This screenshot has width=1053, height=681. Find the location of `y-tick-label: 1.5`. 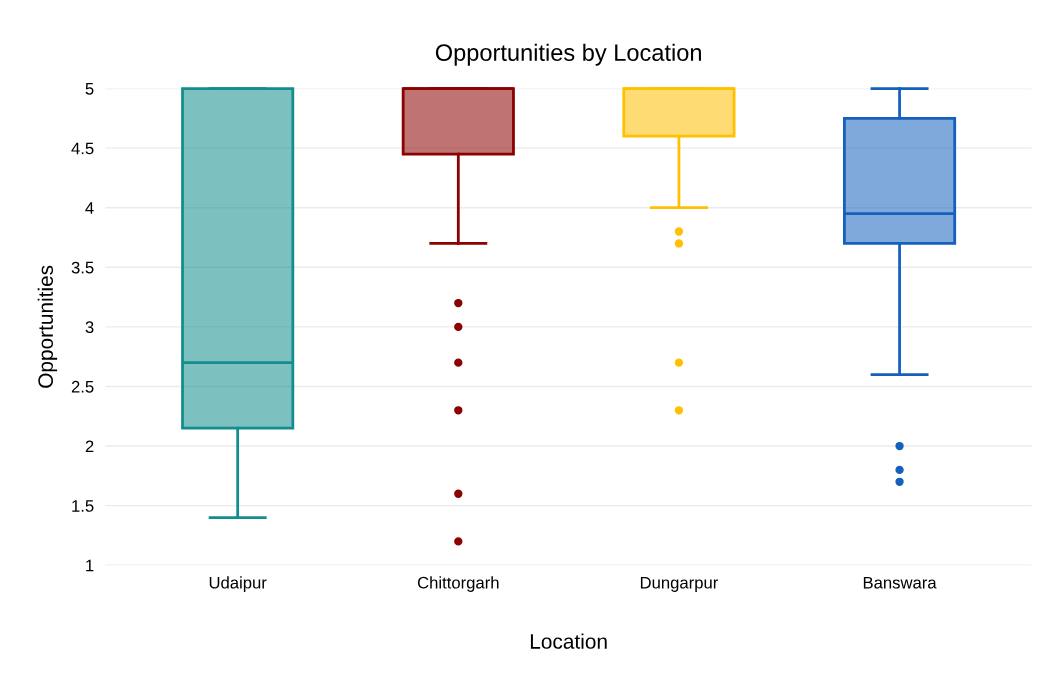

y-tick-label: 1.5 is located at coordinates (83, 506).